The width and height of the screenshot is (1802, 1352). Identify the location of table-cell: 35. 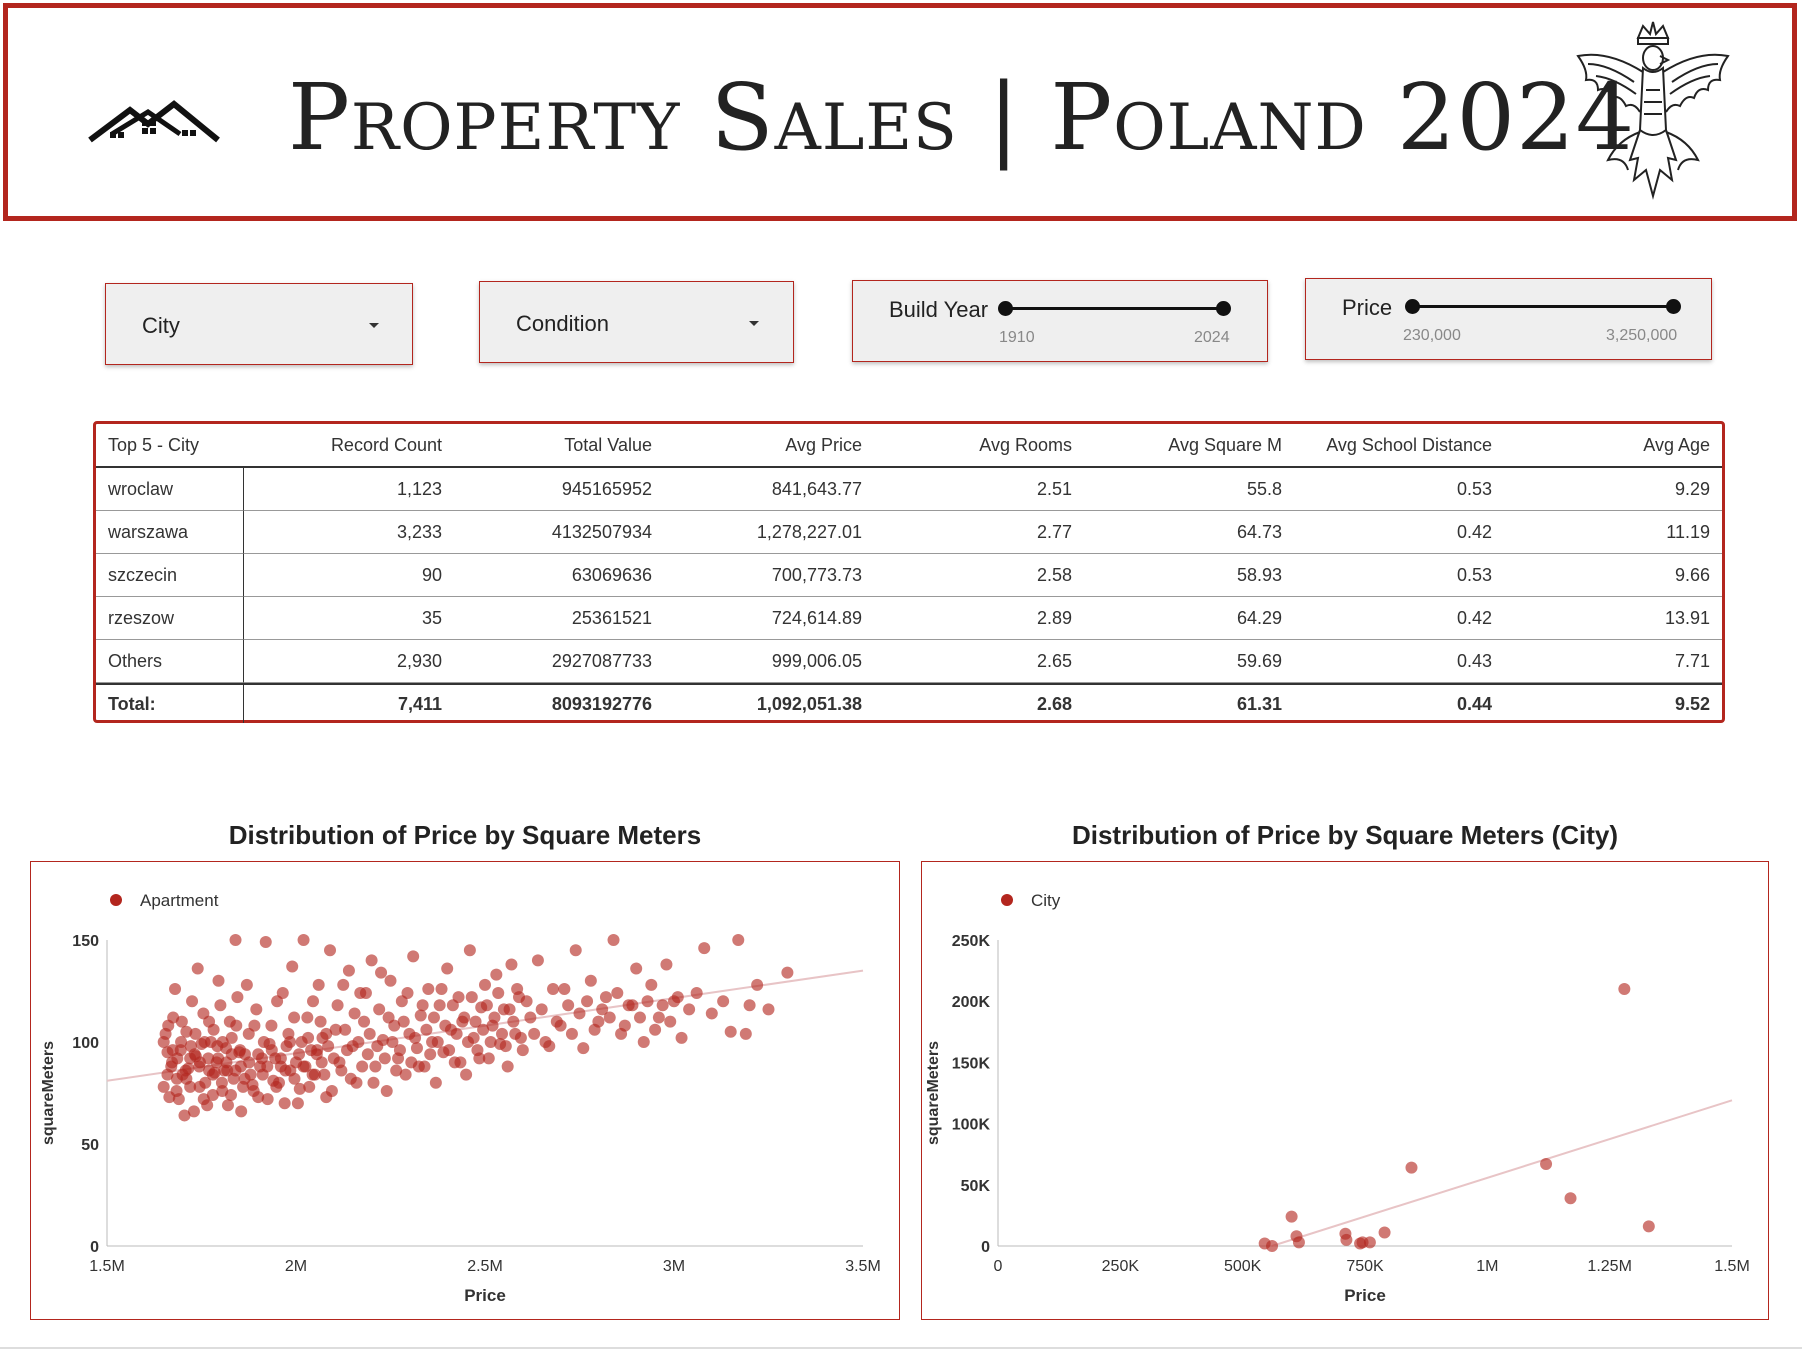
(349, 618).